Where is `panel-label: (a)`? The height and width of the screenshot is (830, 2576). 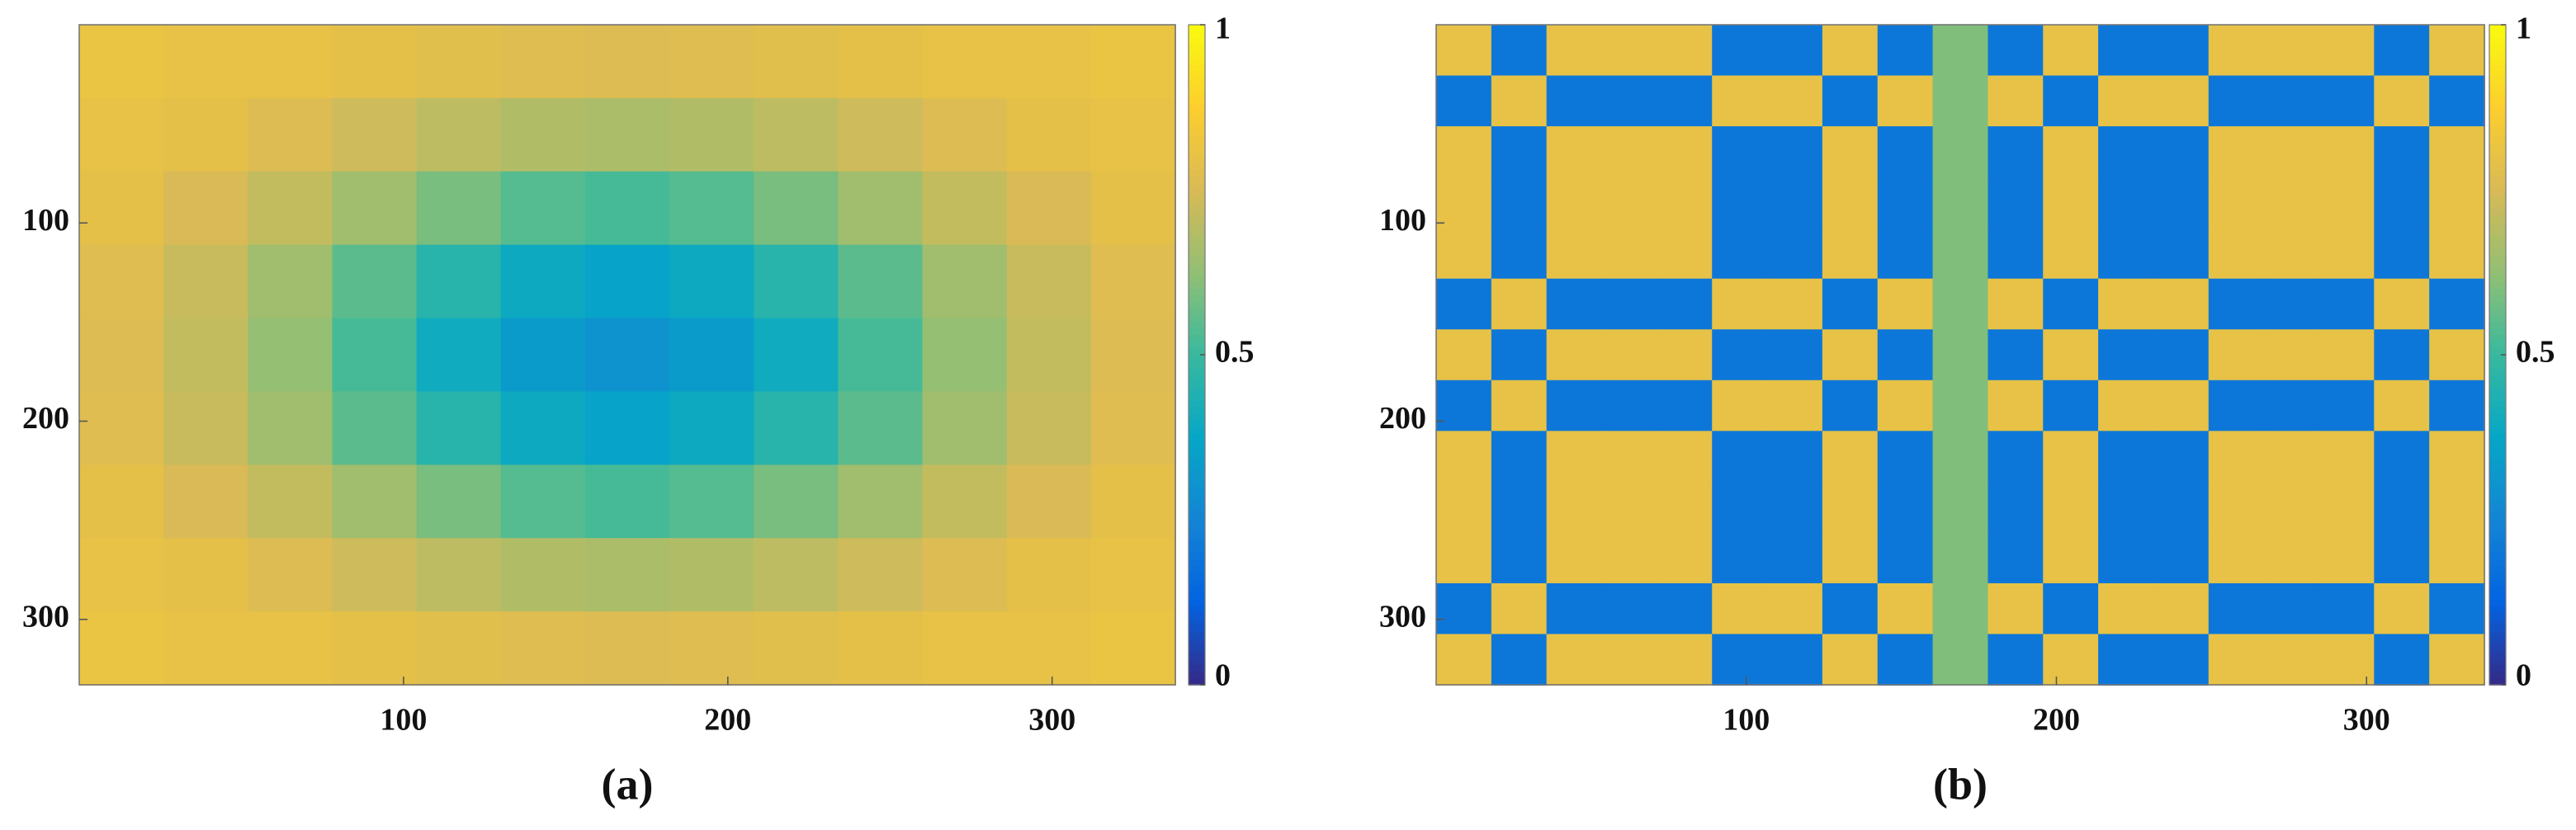 panel-label: (a) is located at coordinates (628, 784).